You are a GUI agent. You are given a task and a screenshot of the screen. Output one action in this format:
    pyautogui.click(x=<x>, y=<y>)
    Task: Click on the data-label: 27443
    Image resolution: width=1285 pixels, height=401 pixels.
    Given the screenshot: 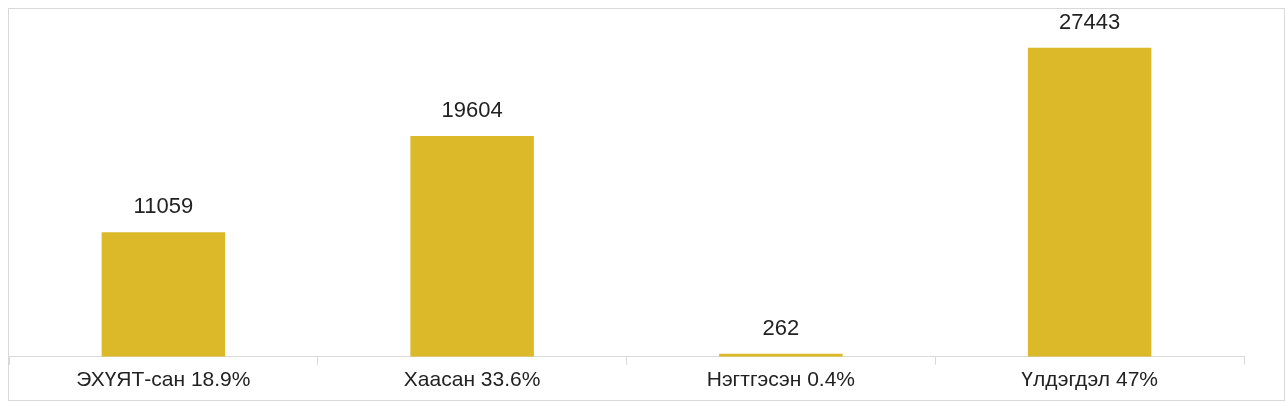 What is the action you would take?
    pyautogui.click(x=1090, y=21)
    